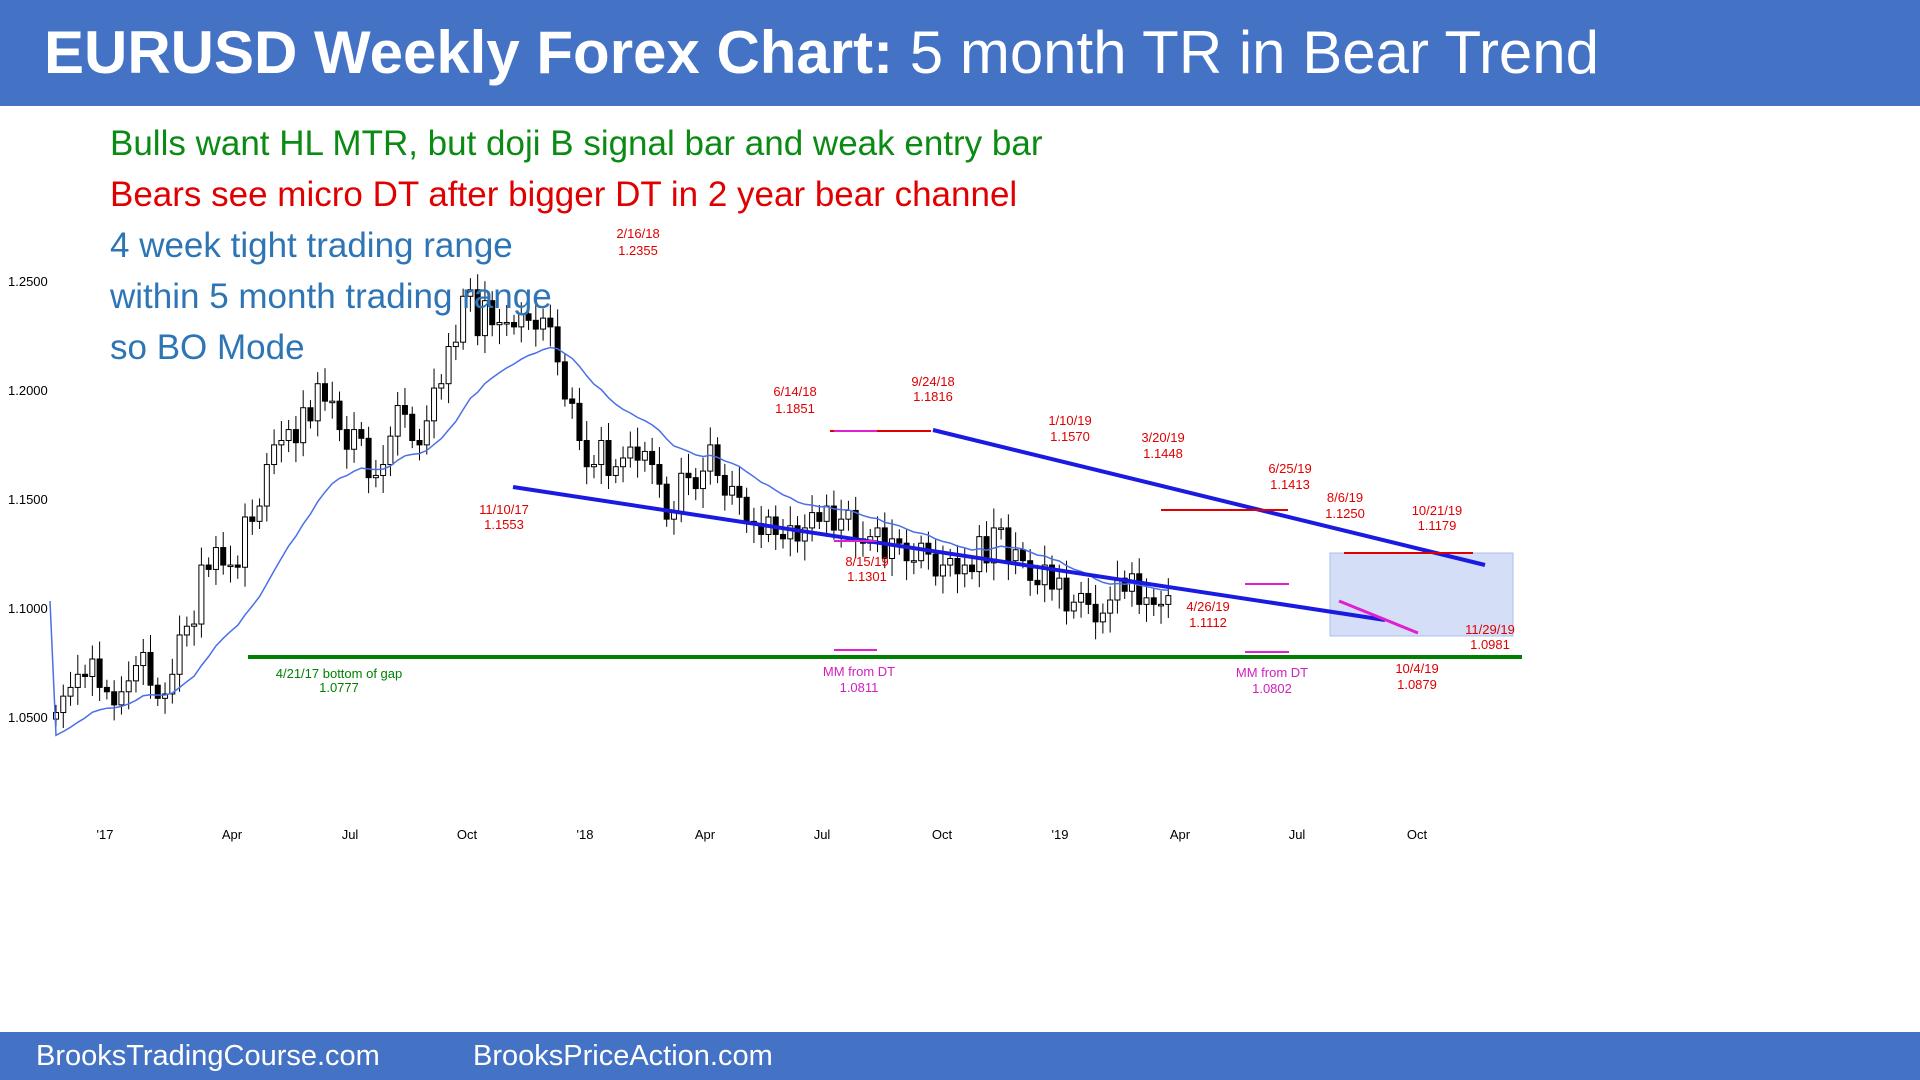 The image size is (1920, 1080). What do you see at coordinates (1207, 606) in the screenshot?
I see `annotation-date: 4/26/19` at bounding box center [1207, 606].